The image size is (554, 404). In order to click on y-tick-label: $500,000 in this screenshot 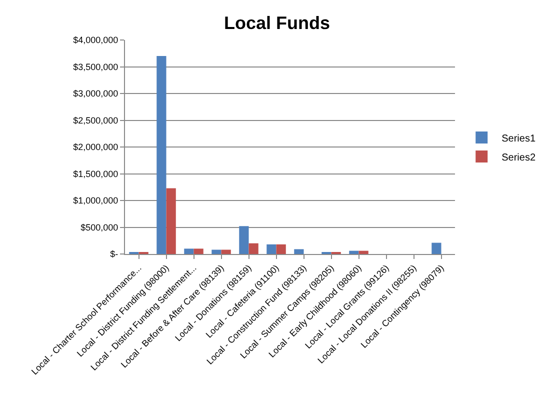, I will do `click(99, 227)`.